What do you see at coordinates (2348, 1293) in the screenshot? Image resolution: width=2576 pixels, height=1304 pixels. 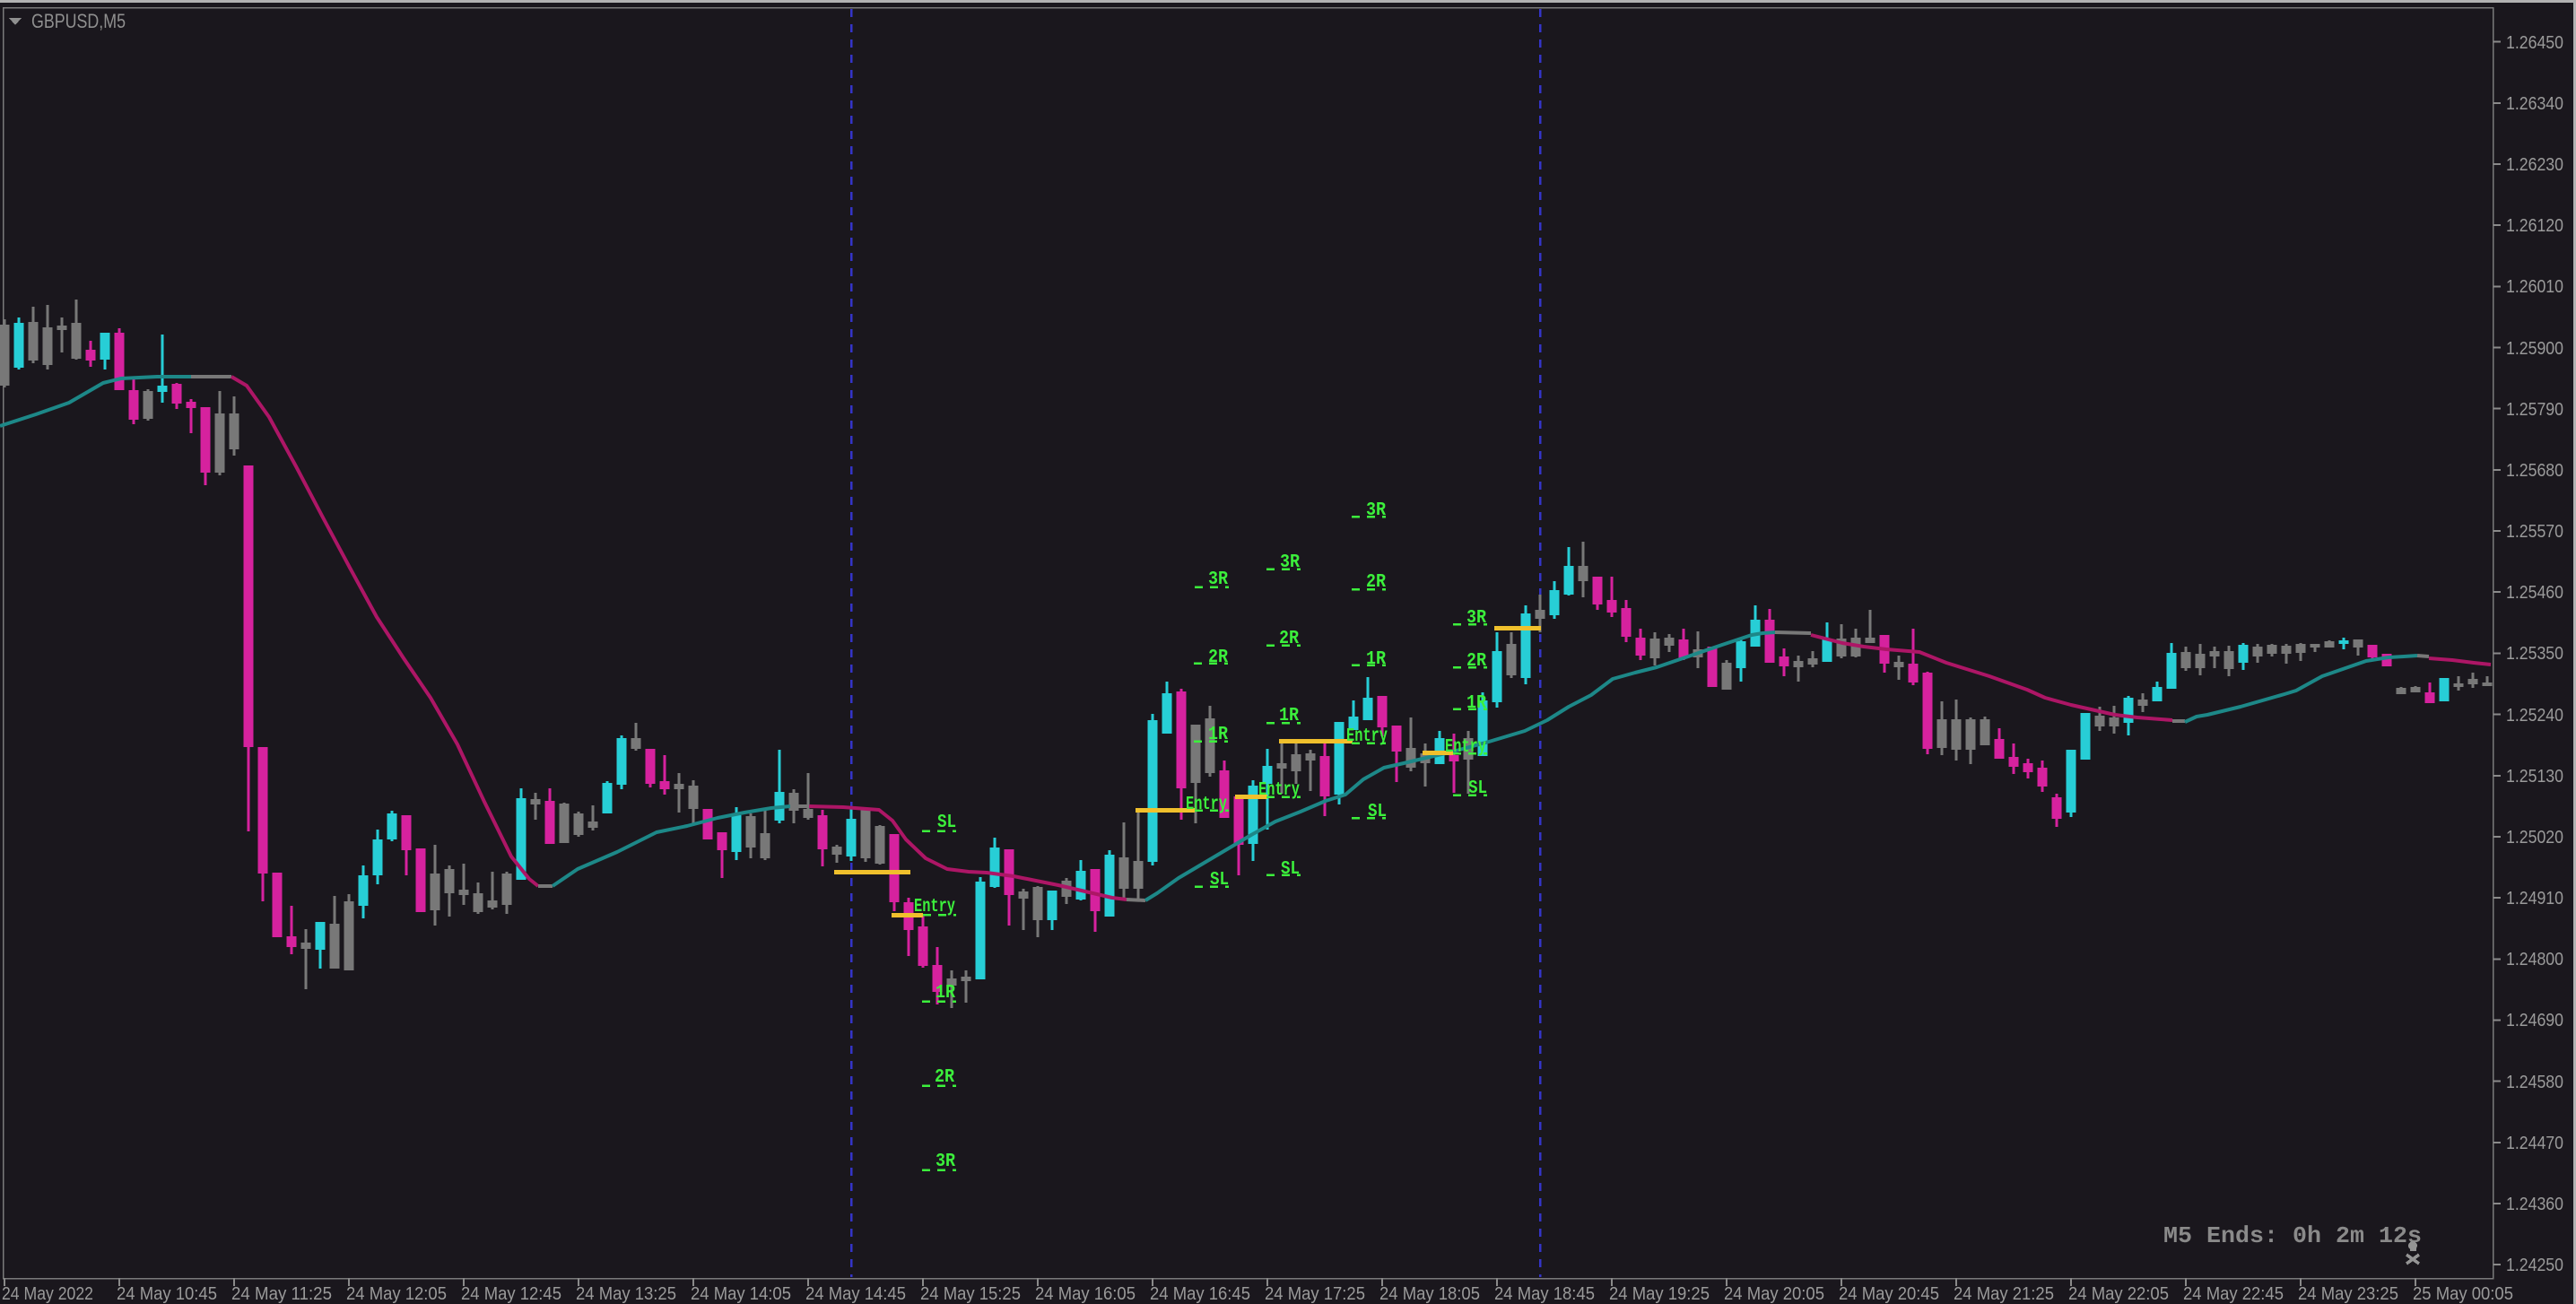 I see `svg-text: 24 May 23:25` at bounding box center [2348, 1293].